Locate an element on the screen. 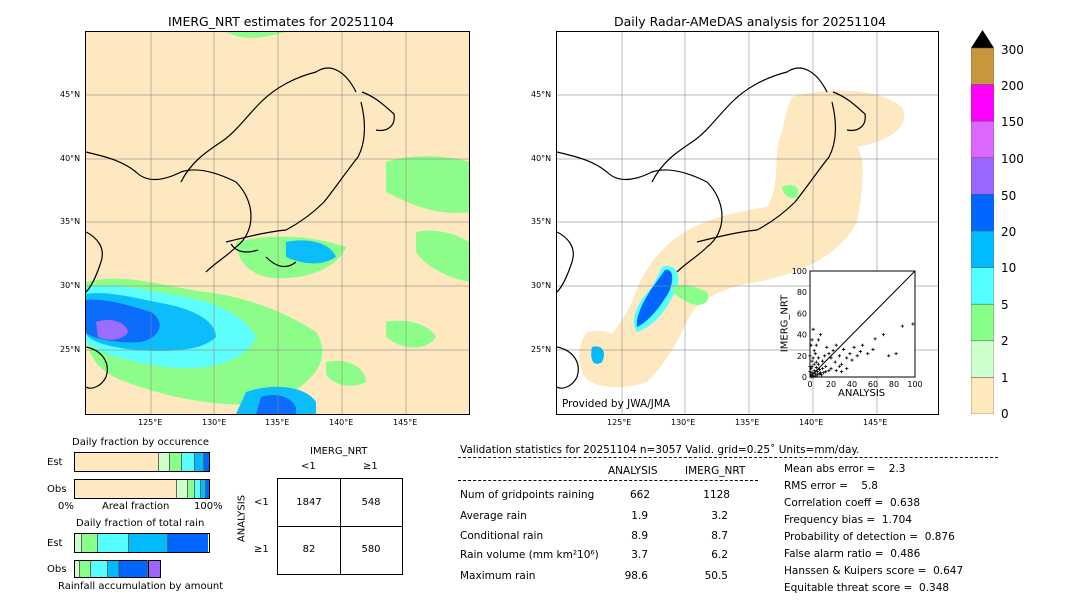 The width and height of the screenshot is (1080, 612). occ-est-label: Est is located at coordinates (55, 462).